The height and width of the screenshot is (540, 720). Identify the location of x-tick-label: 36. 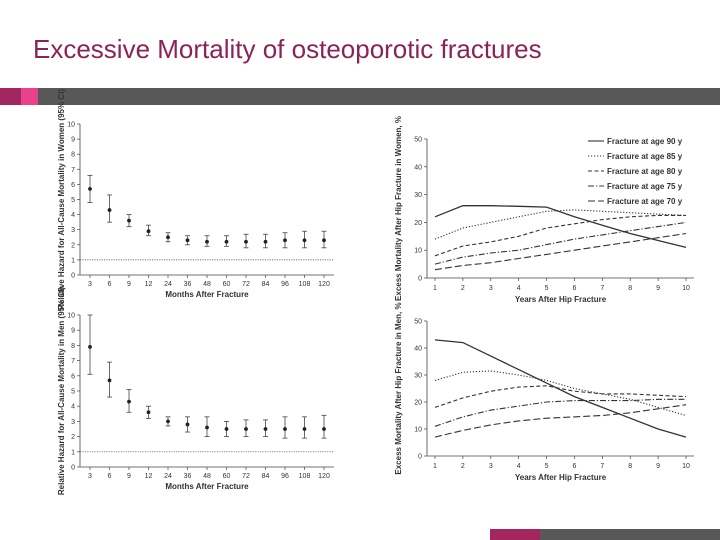
(188, 476).